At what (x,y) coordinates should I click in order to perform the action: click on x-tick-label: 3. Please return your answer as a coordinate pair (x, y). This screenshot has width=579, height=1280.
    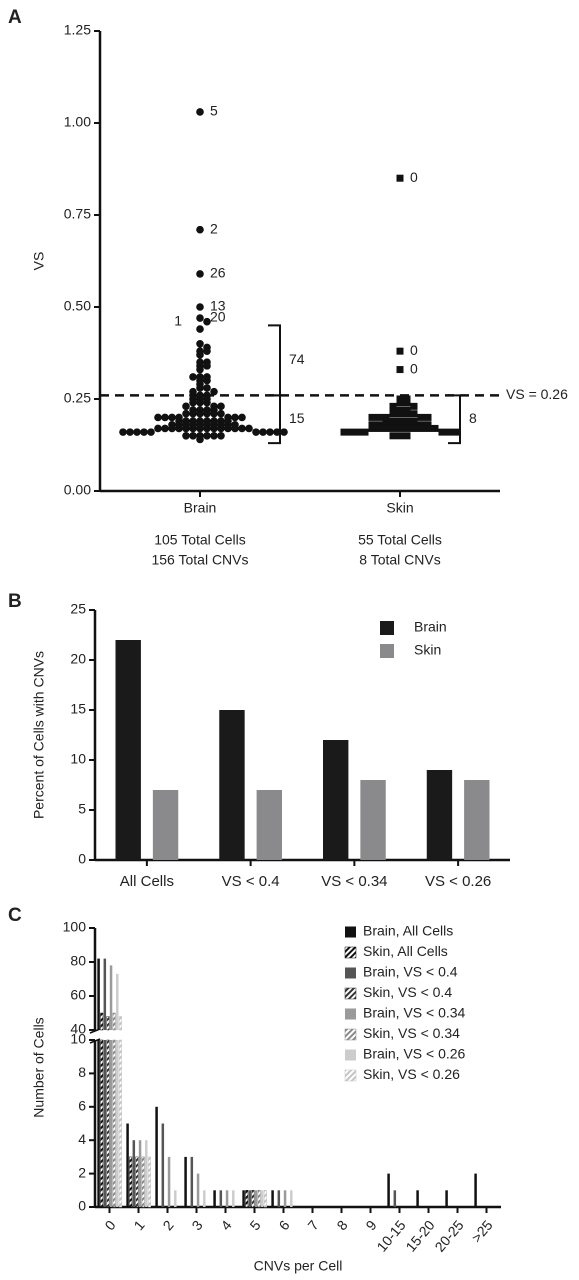
    Looking at the image, I should click on (196, 1225).